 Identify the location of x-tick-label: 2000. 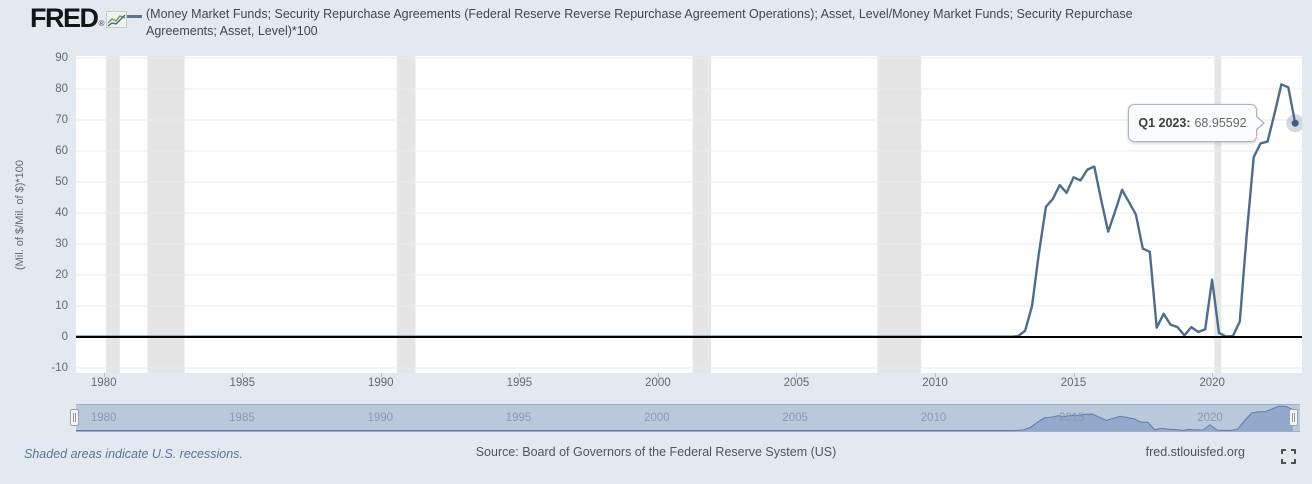
(658, 383).